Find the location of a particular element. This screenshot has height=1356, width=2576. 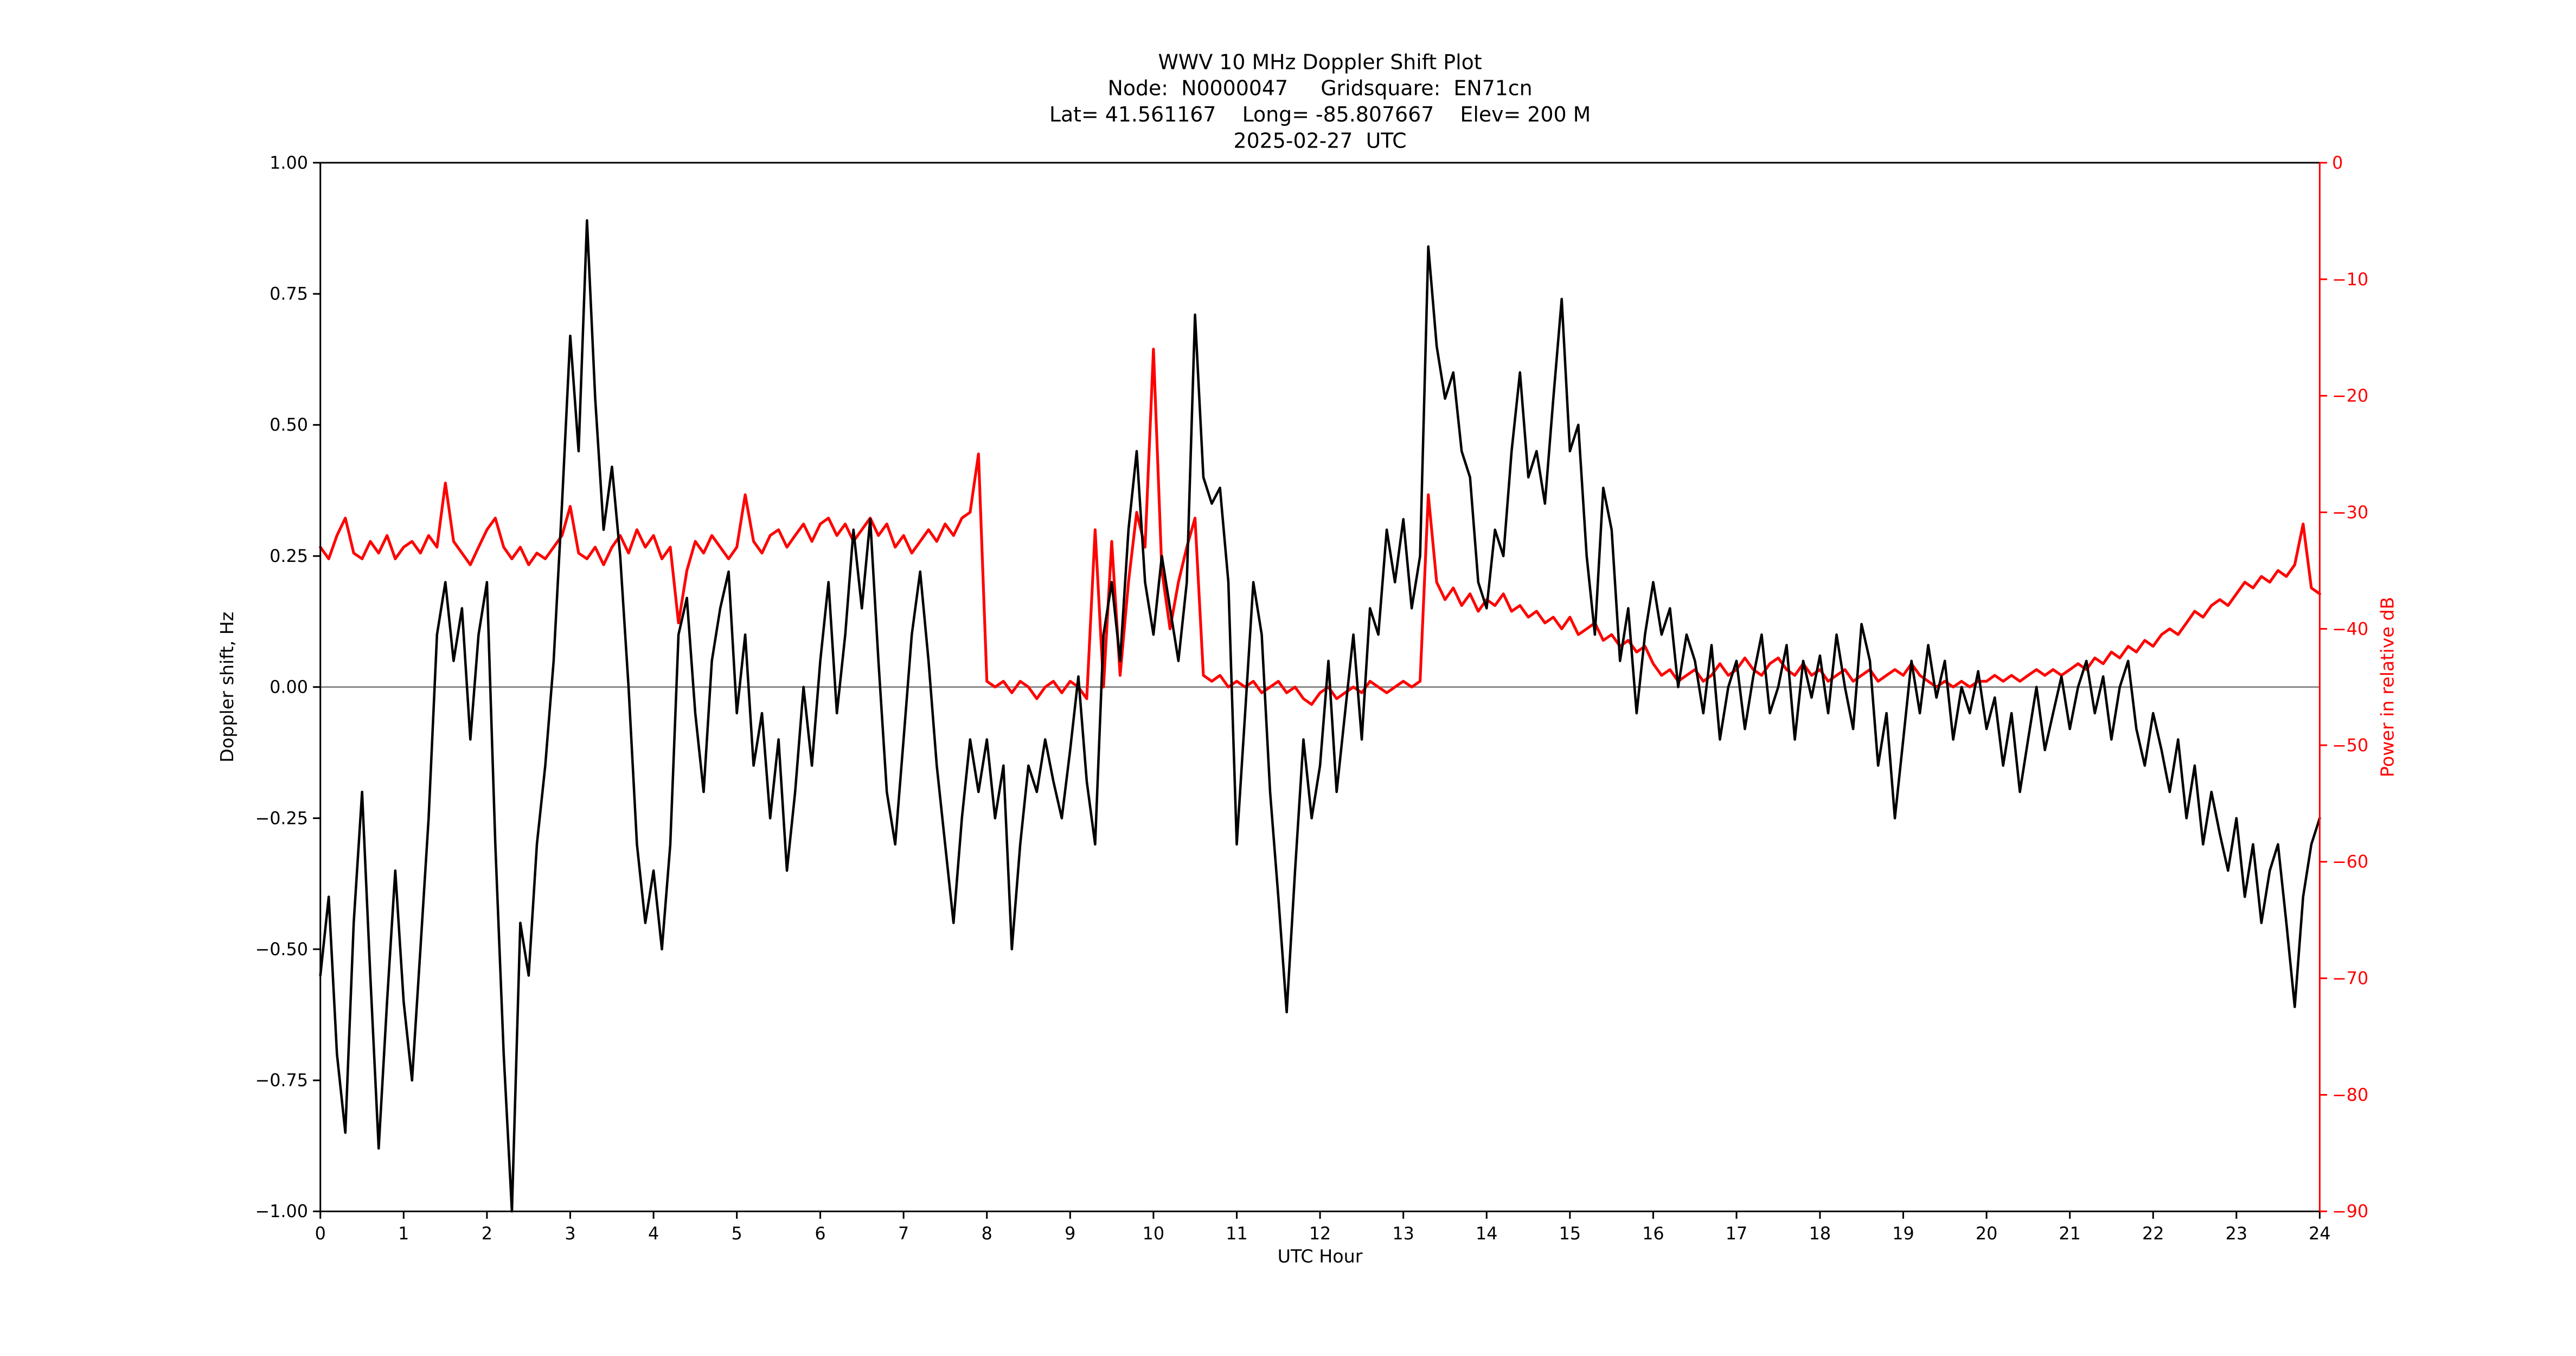

x-tick-label: 4 is located at coordinates (653, 1233).